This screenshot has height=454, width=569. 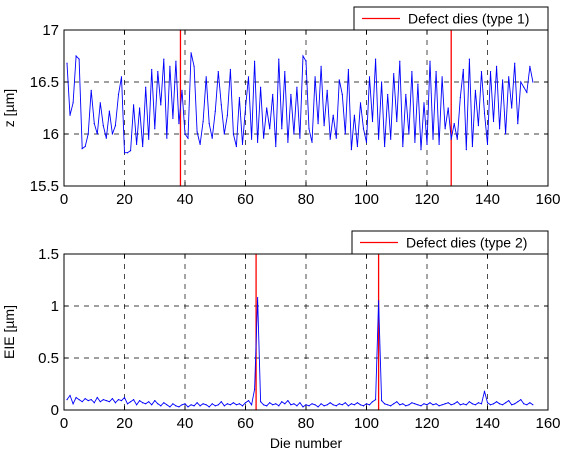 I want to click on legend: Defect dies (type 1), so click(x=451, y=18).